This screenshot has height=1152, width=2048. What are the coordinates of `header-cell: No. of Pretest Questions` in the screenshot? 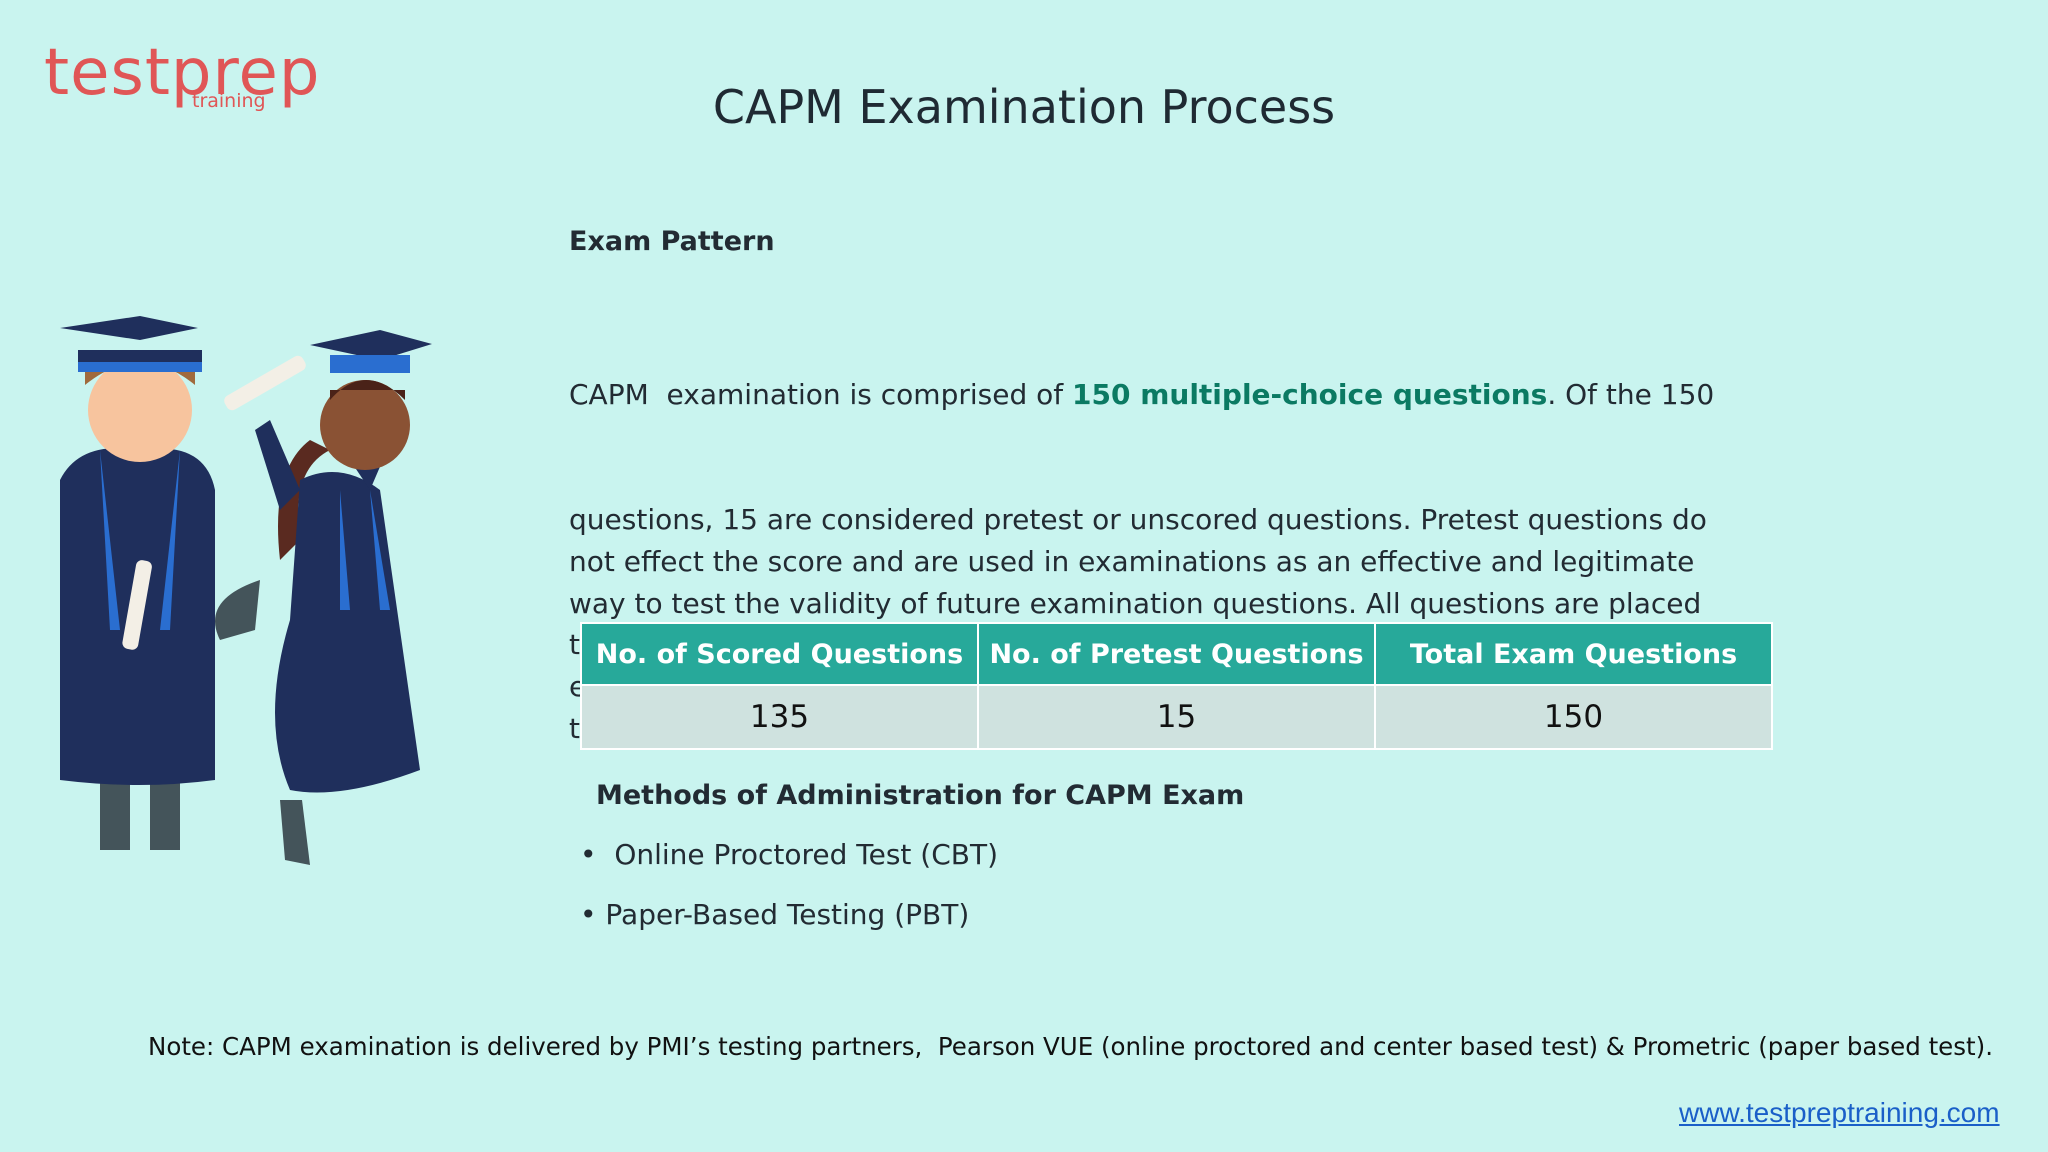 It's located at (1176, 654).